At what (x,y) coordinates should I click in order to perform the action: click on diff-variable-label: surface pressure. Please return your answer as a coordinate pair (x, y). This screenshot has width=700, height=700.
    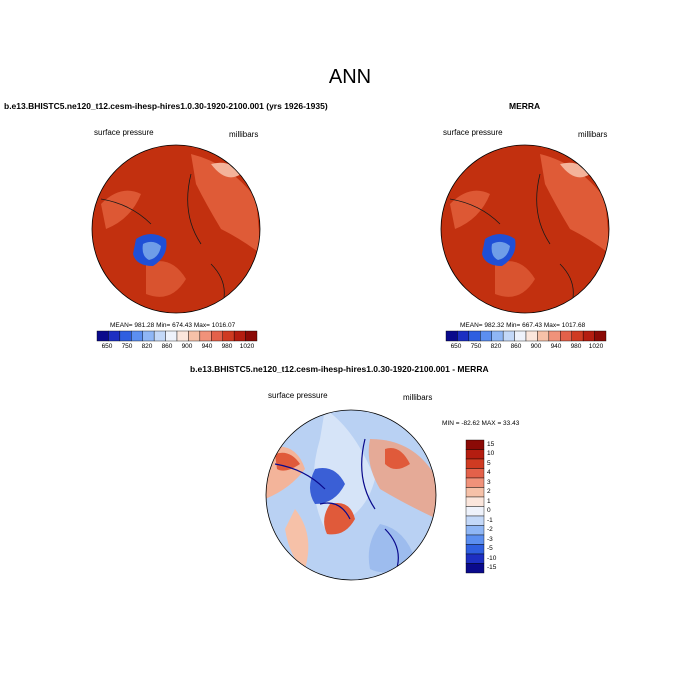
    Looking at the image, I should click on (298, 395).